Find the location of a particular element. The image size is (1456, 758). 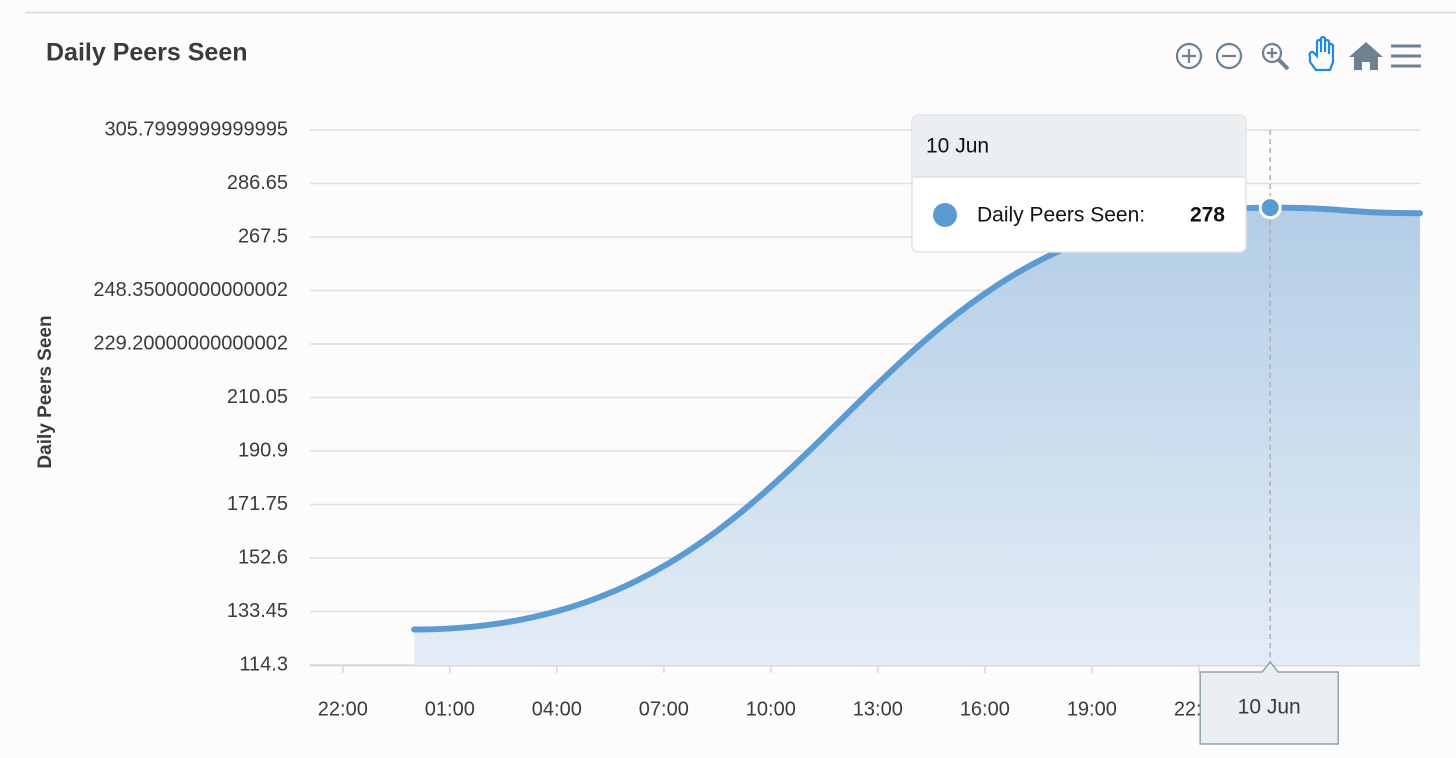

x-axis-tooltip-box is located at coordinates (1269, 702).